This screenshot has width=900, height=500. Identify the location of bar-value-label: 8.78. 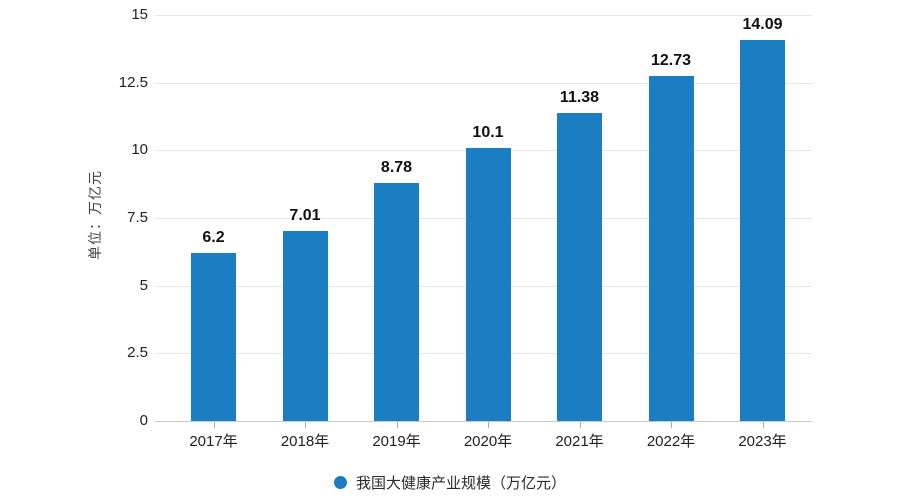
(396, 168).